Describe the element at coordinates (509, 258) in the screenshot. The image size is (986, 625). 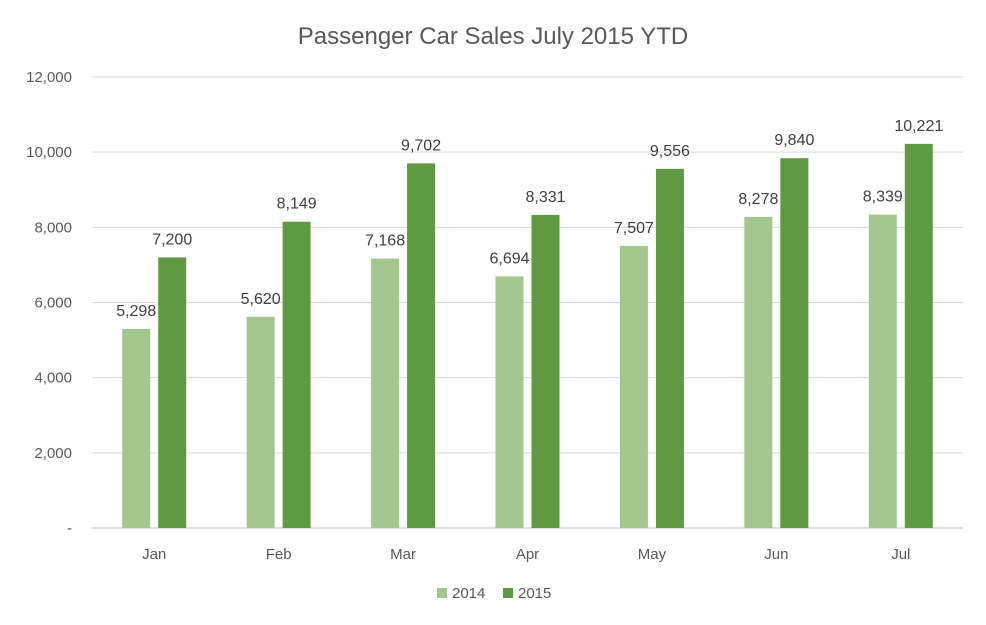
I see `data-label-2014-apr: 6,694` at that location.